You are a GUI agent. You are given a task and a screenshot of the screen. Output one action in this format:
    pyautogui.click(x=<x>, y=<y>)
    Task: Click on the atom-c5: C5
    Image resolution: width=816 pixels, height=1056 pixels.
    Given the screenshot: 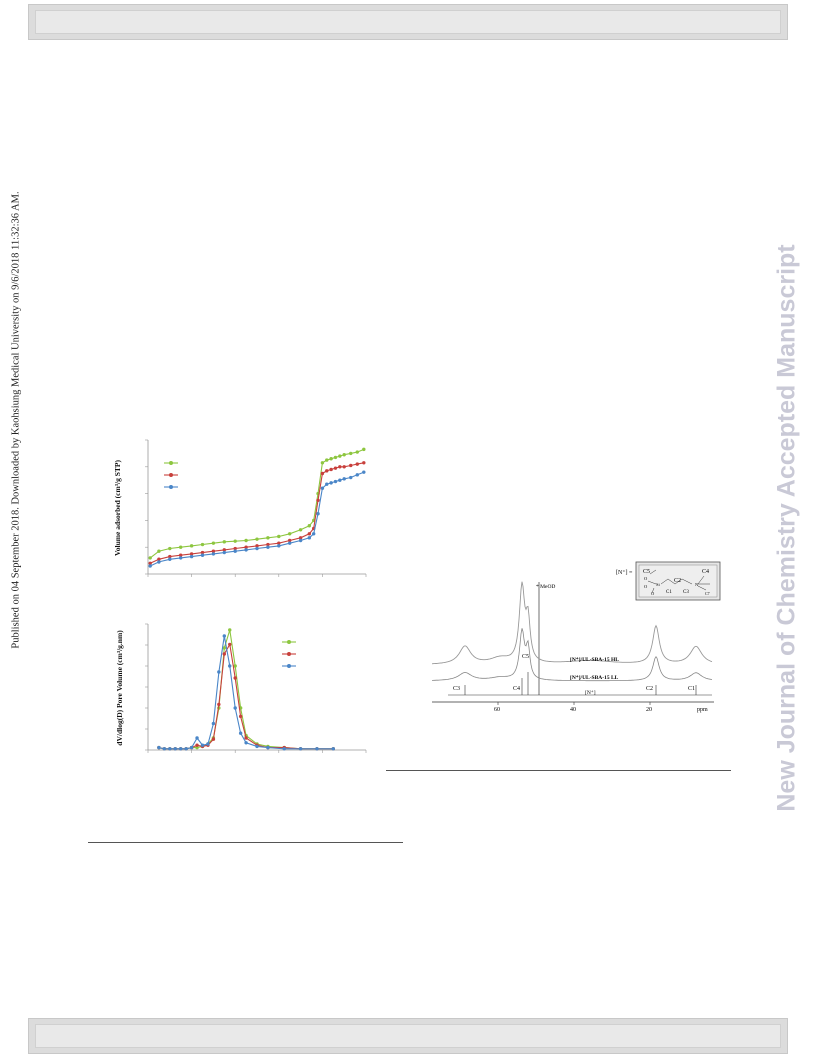 What is the action you would take?
    pyautogui.click(x=646, y=572)
    